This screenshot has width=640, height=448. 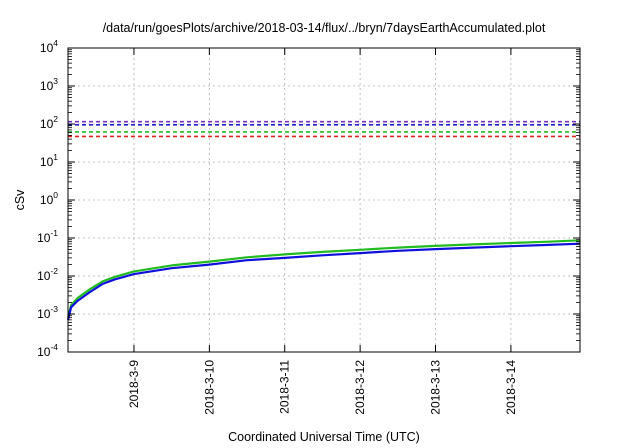 What do you see at coordinates (285, 387) in the screenshot?
I see `x-tick-label: 2018-3-11` at bounding box center [285, 387].